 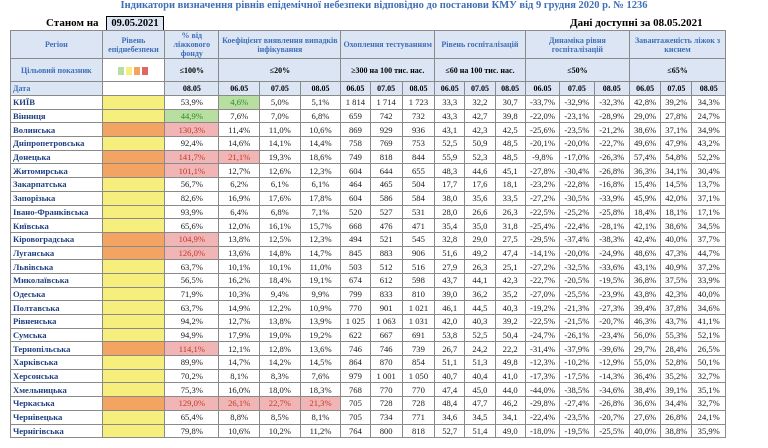 What do you see at coordinates (510, 225) in the screenshot?
I see `hospitalization-cell: 31,8` at bounding box center [510, 225].